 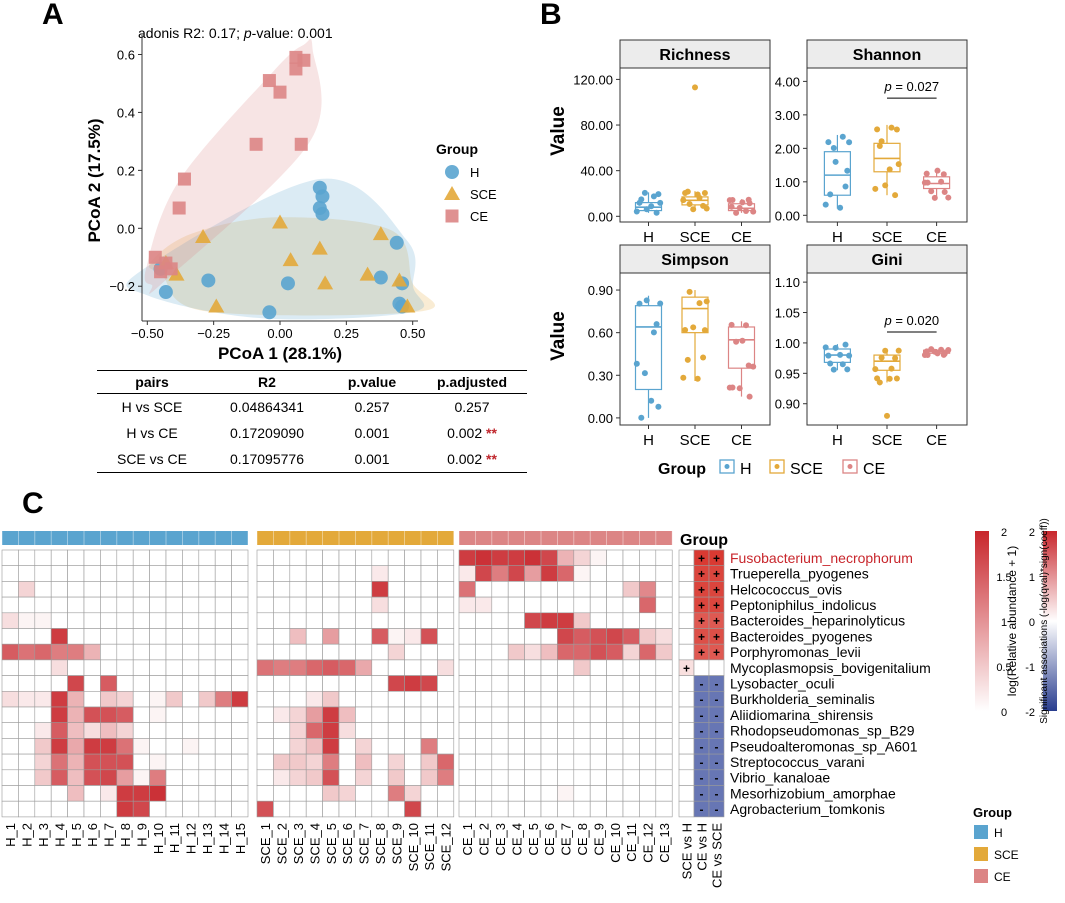 What do you see at coordinates (184, 179) in the screenshot?
I see `point-ce` at bounding box center [184, 179].